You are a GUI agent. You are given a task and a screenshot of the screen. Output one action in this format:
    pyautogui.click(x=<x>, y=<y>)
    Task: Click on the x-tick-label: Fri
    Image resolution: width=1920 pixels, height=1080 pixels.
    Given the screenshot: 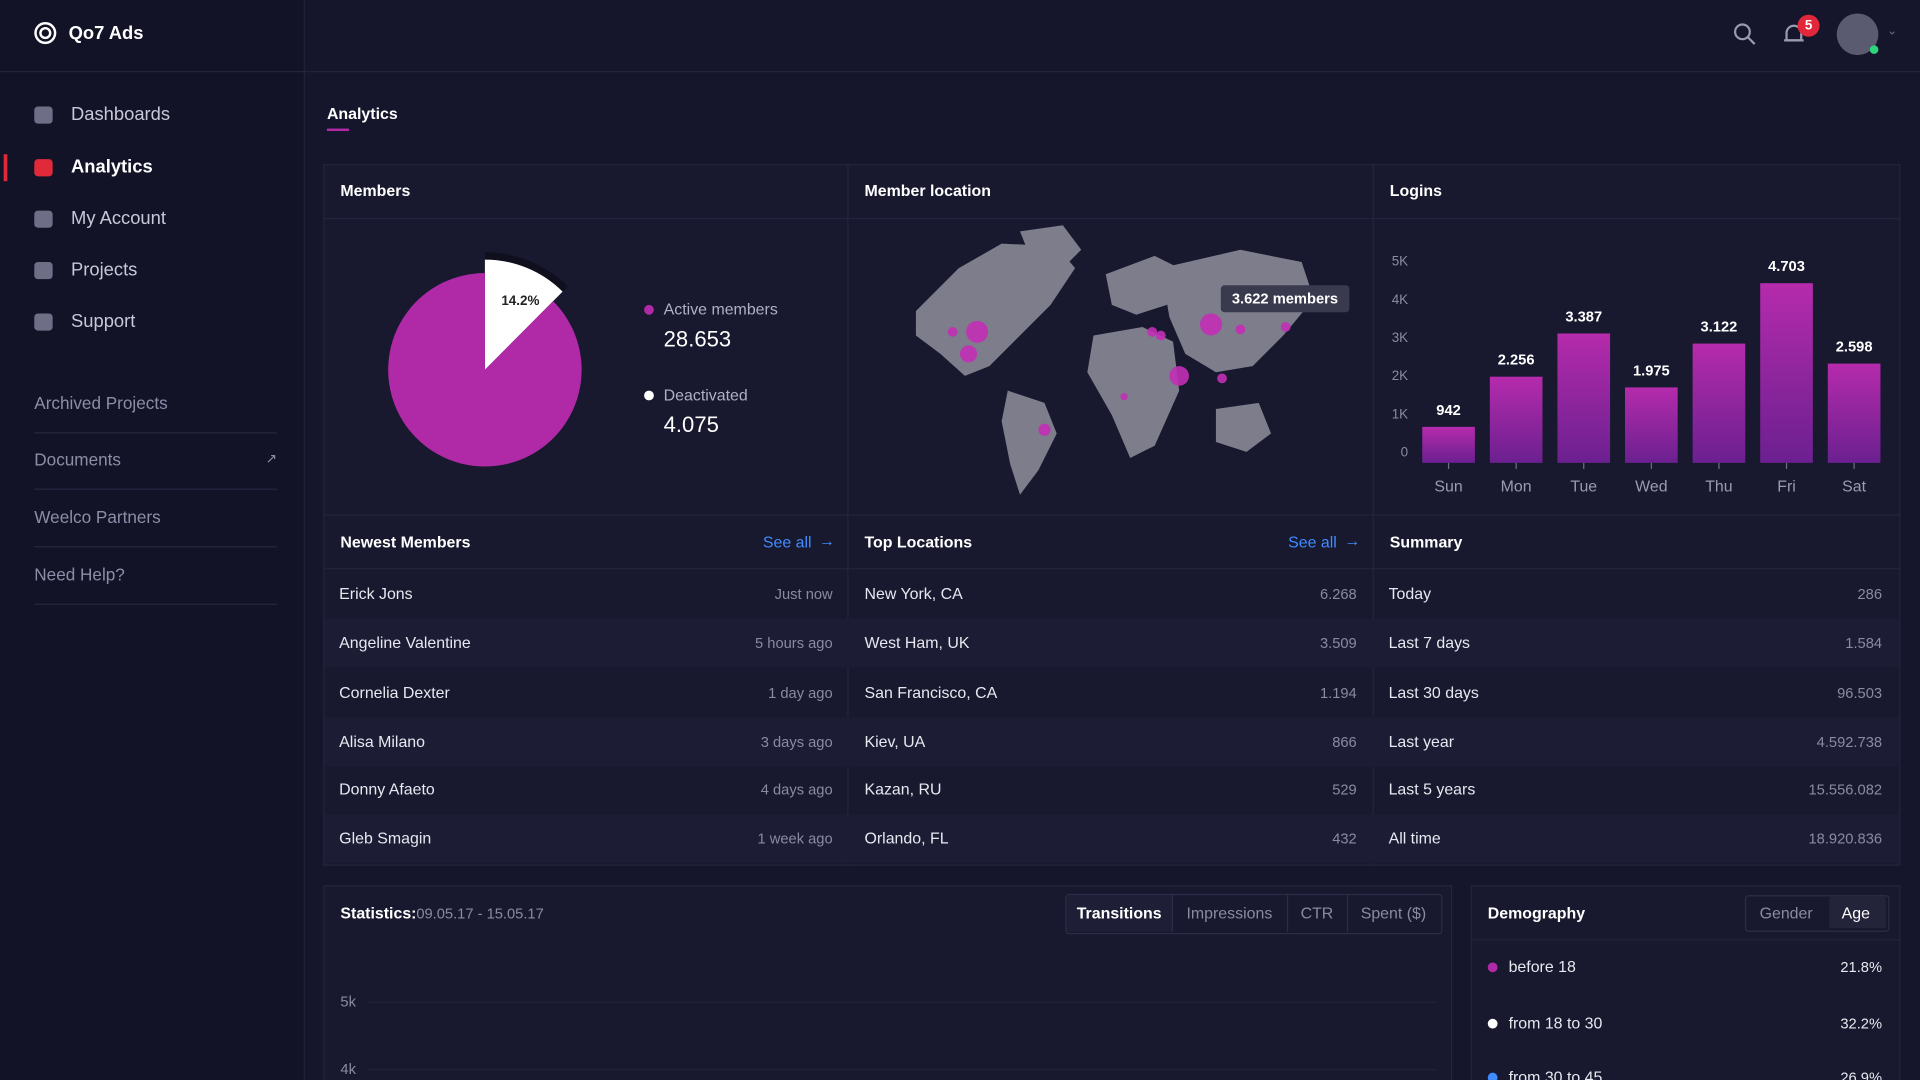 What is the action you would take?
    pyautogui.click(x=1786, y=487)
    